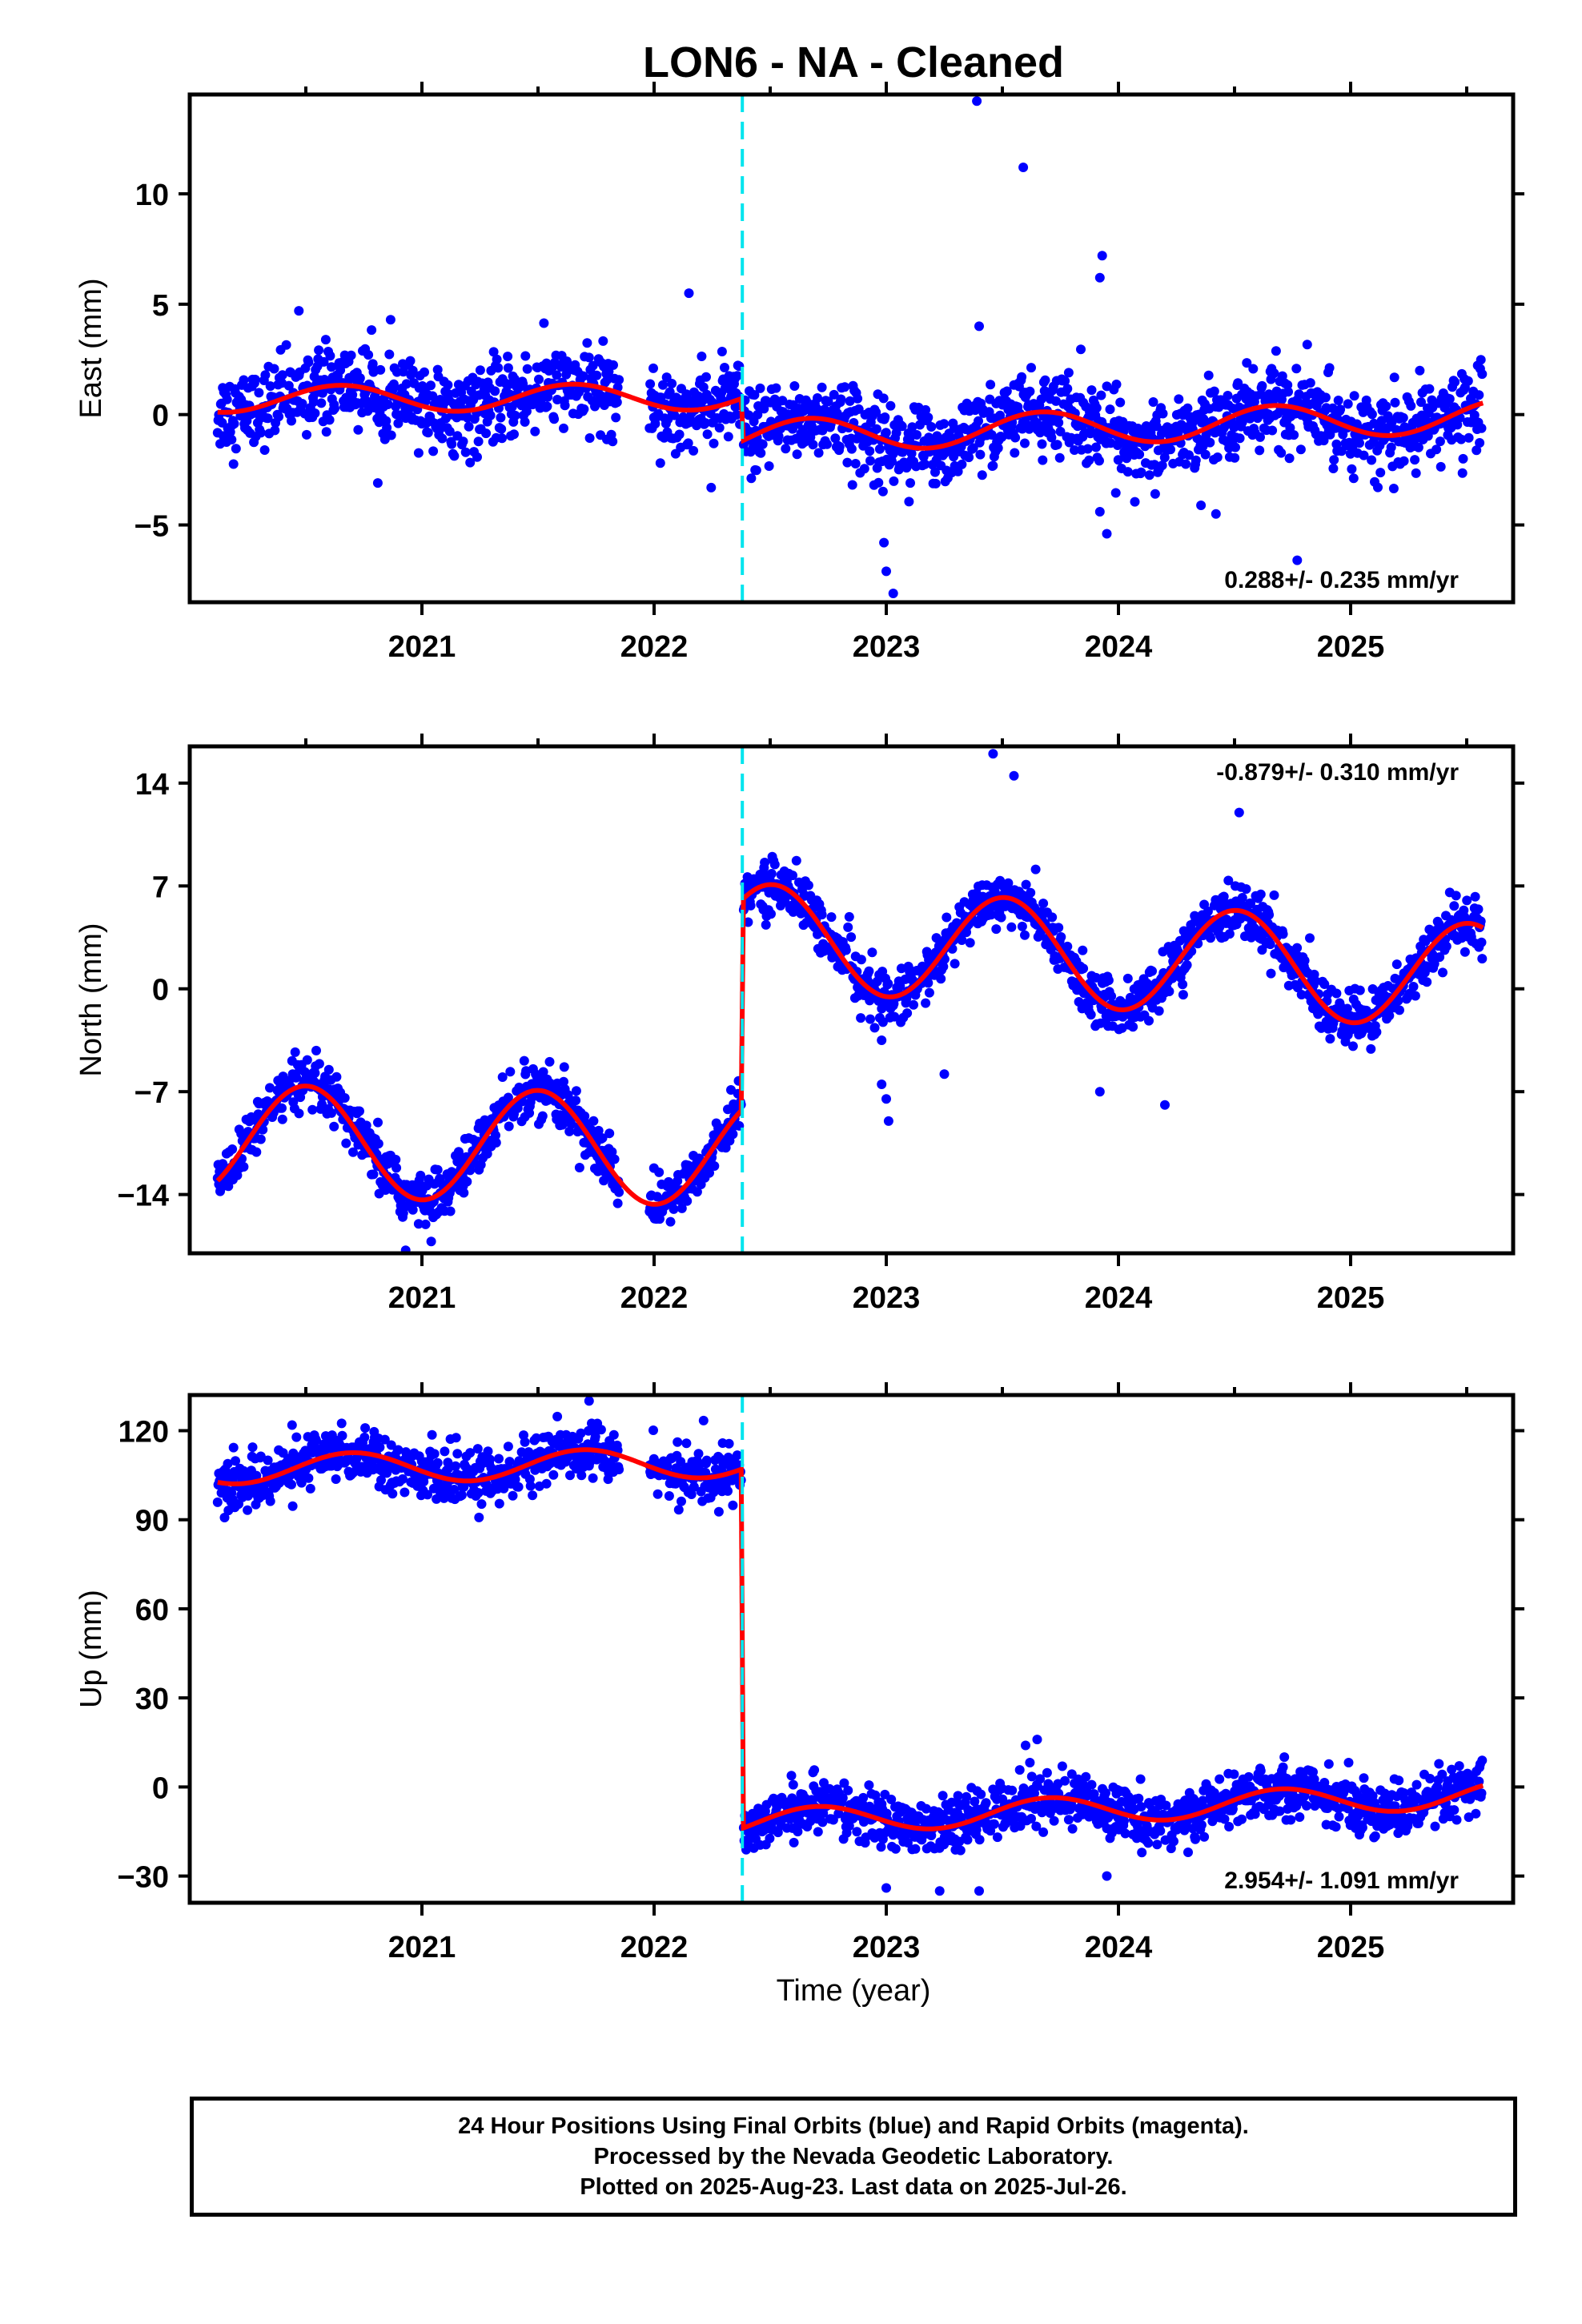 The width and height of the screenshot is (1582, 2324). I want to click on data-point-outlier, so click(1298, 560).